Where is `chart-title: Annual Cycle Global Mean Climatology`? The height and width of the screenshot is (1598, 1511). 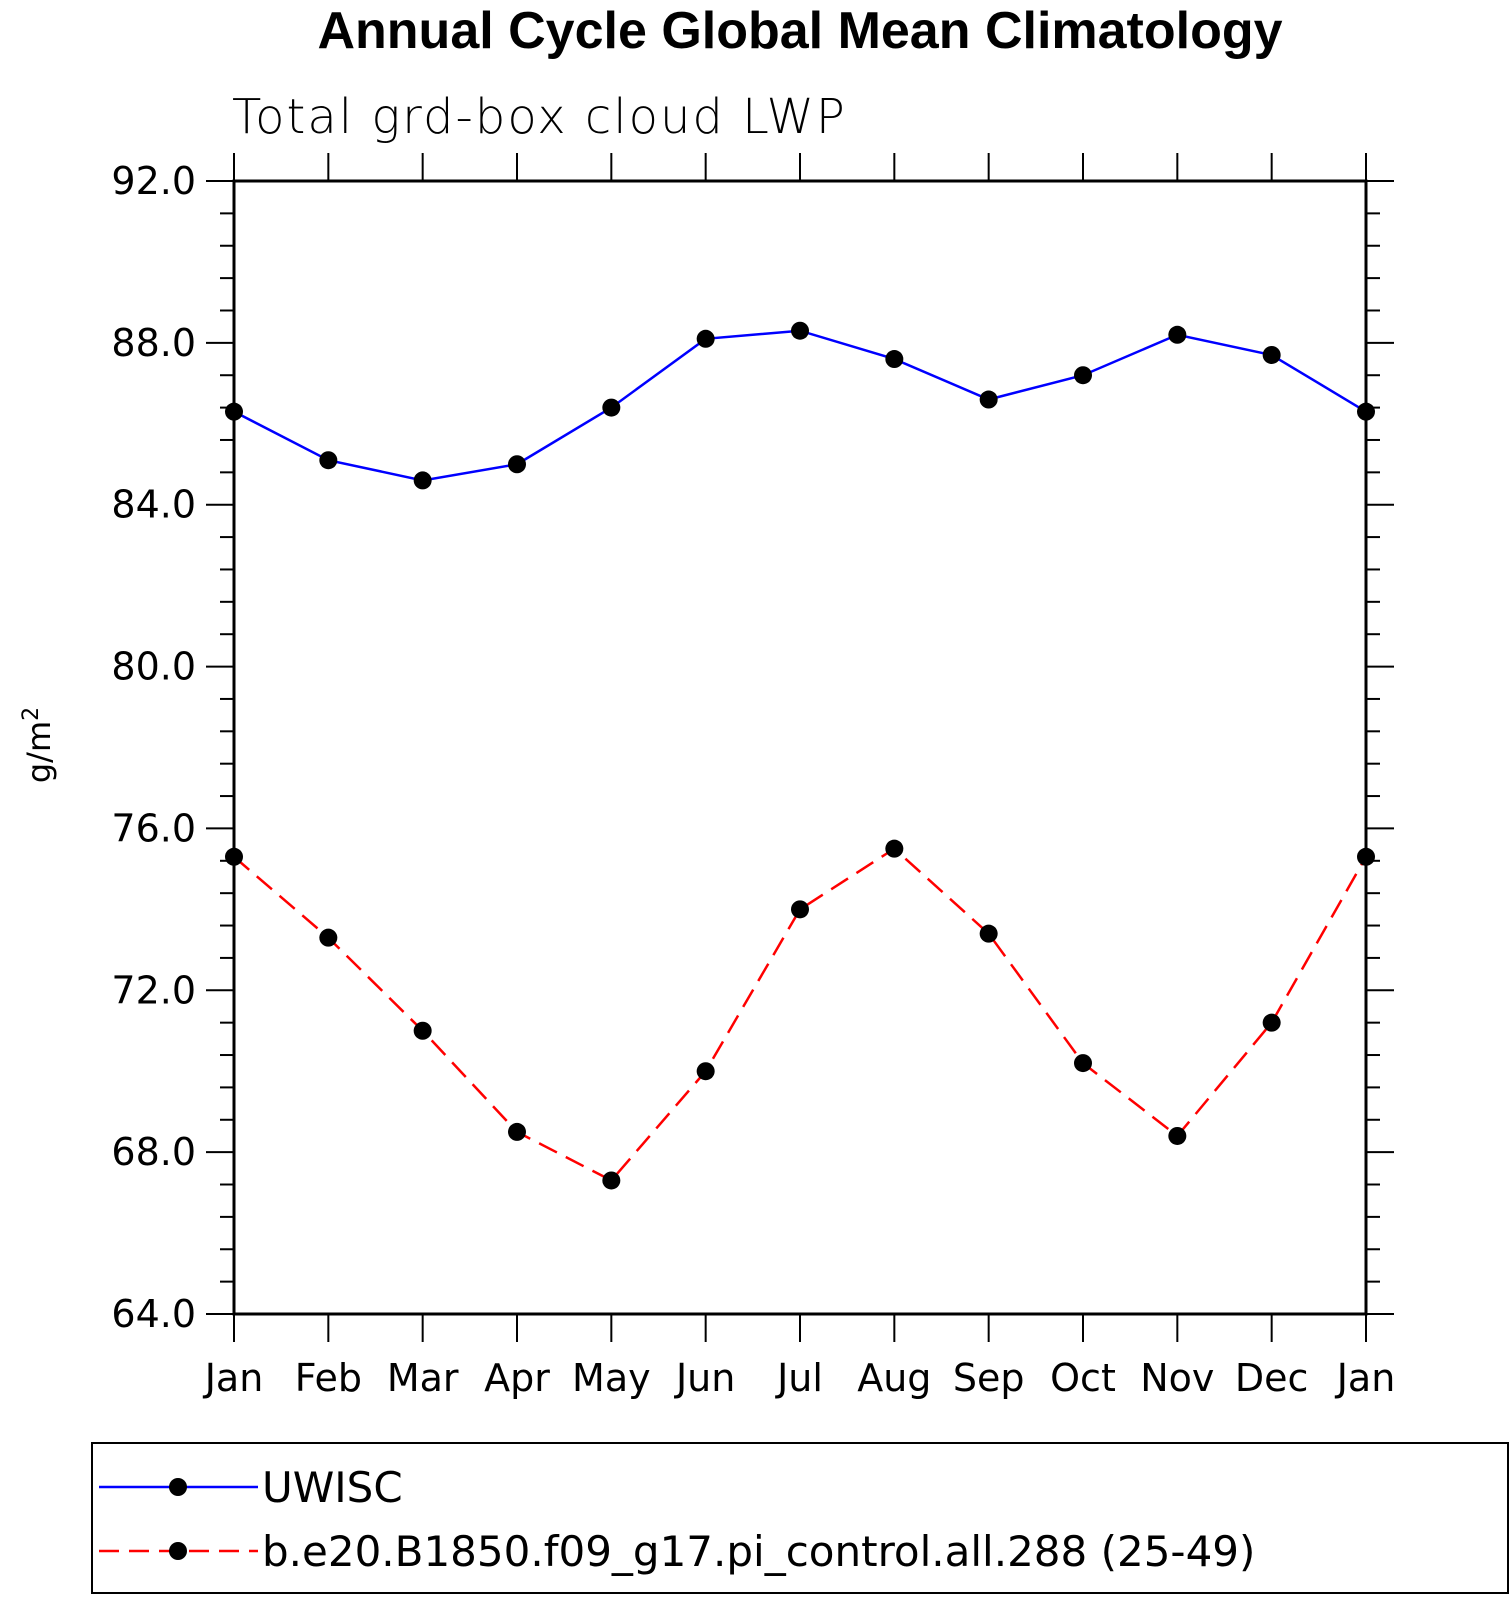
chart-title: Annual Cycle Global Mean Climatology is located at coordinates (799, 31).